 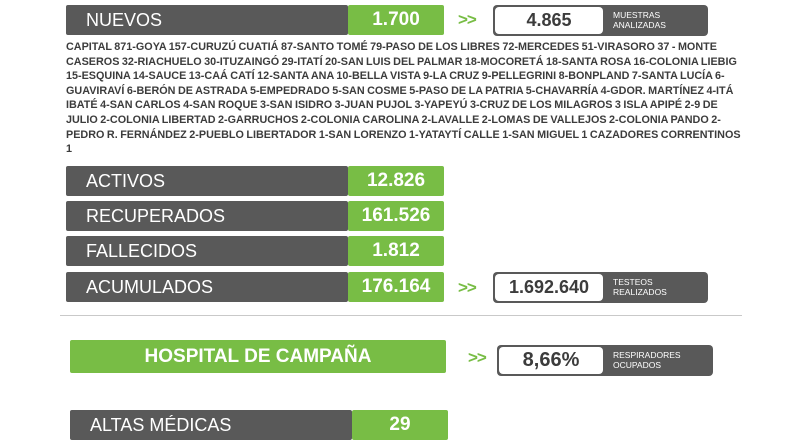 What do you see at coordinates (207, 20) in the screenshot?
I see `nuevos-label-box: NUEVOS` at bounding box center [207, 20].